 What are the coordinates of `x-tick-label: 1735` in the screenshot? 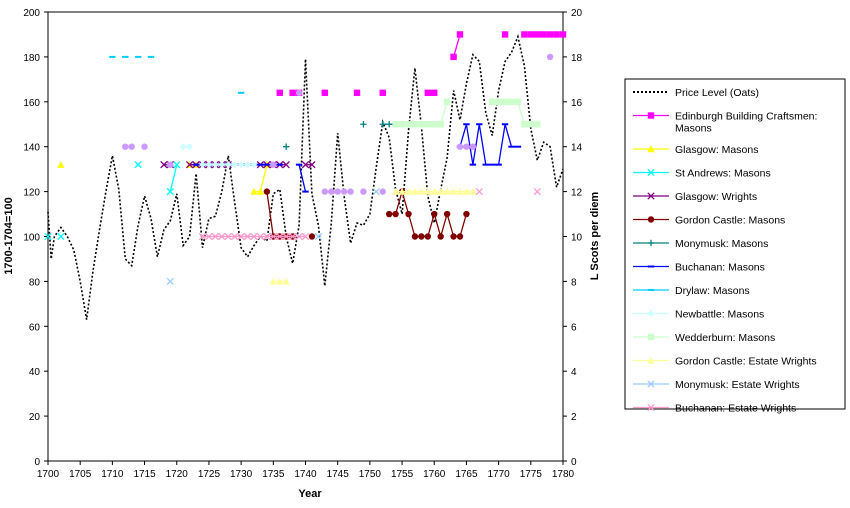 It's located at (273, 474).